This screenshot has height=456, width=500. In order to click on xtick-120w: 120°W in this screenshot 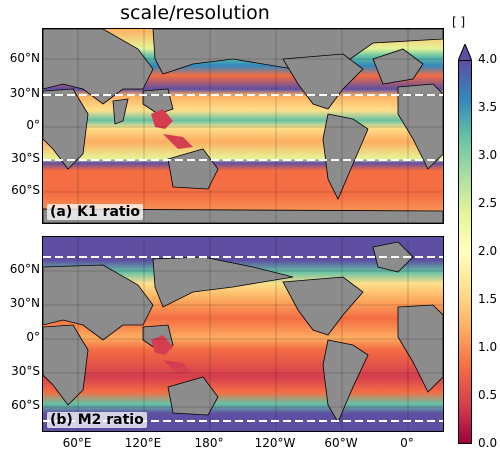, I will do `click(275, 443)`.